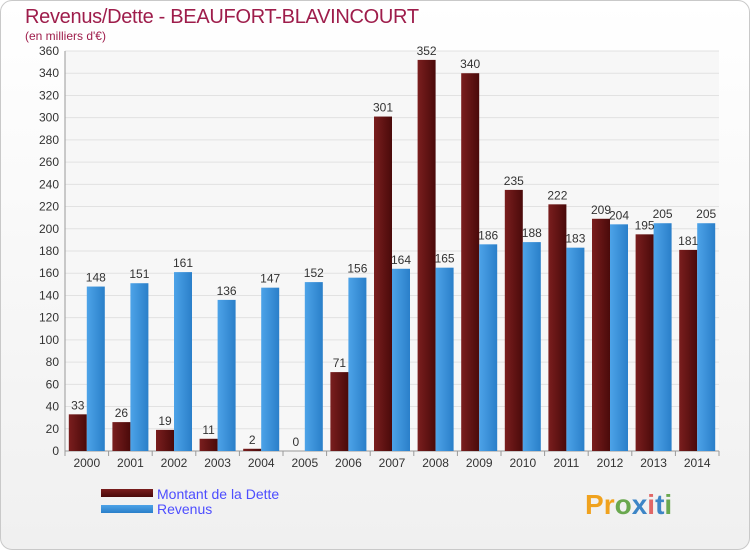 This screenshot has height=550, width=750. What do you see at coordinates (594, 504) in the screenshot?
I see `logo-letter: P` at bounding box center [594, 504].